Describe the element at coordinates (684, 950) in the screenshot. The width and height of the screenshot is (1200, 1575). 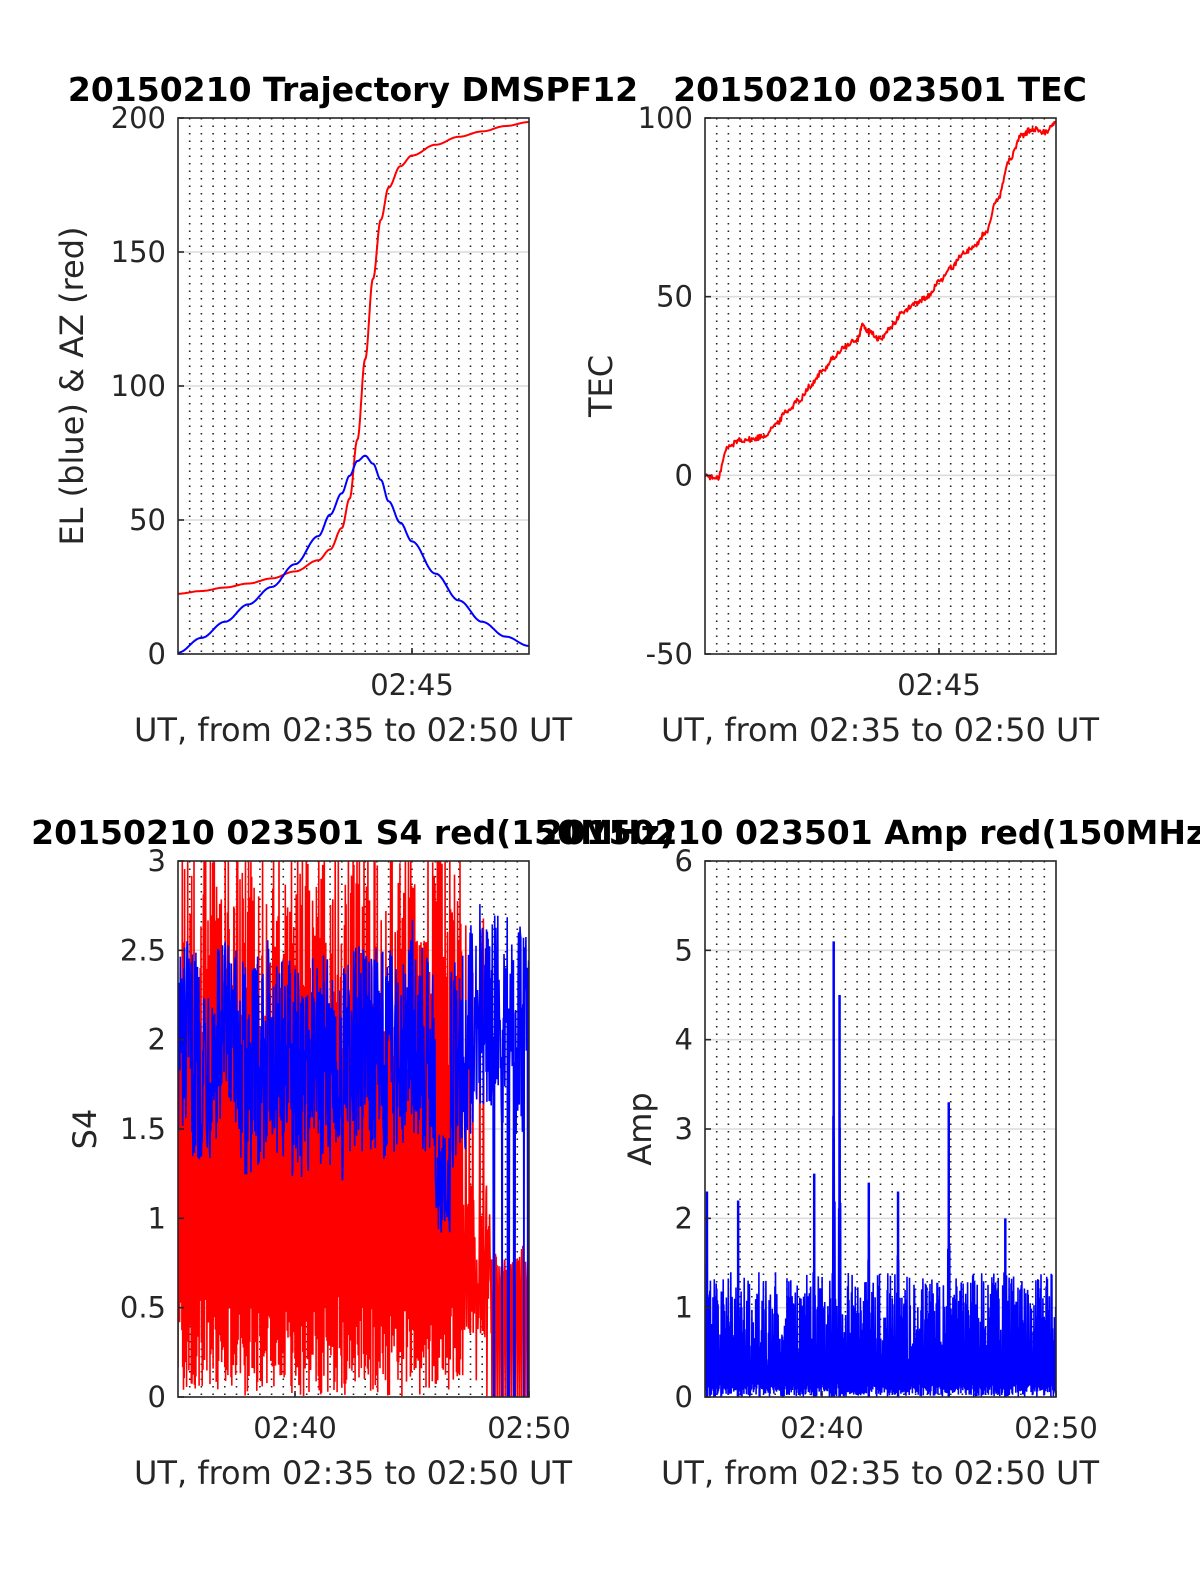
I see `ytick-label: 5` at that location.